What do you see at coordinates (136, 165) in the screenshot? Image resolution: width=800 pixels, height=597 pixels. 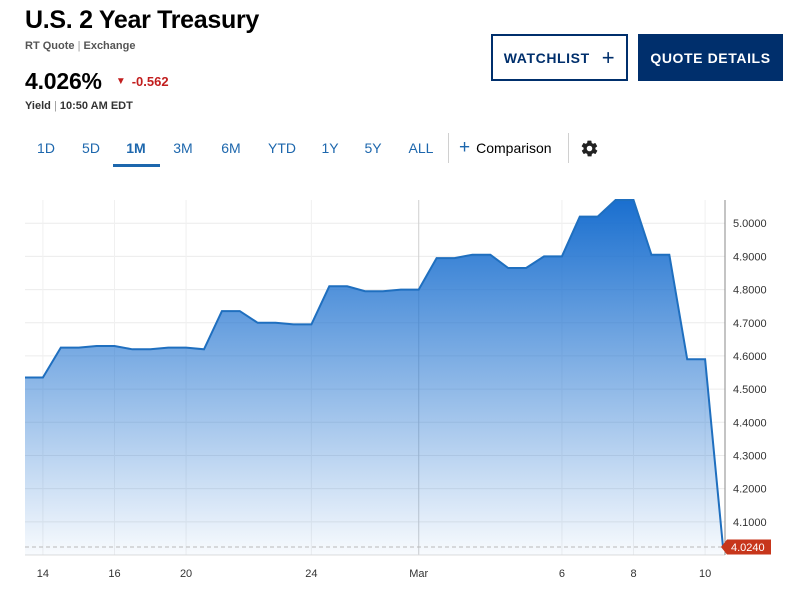 I see `active-tab-indicator` at bounding box center [136, 165].